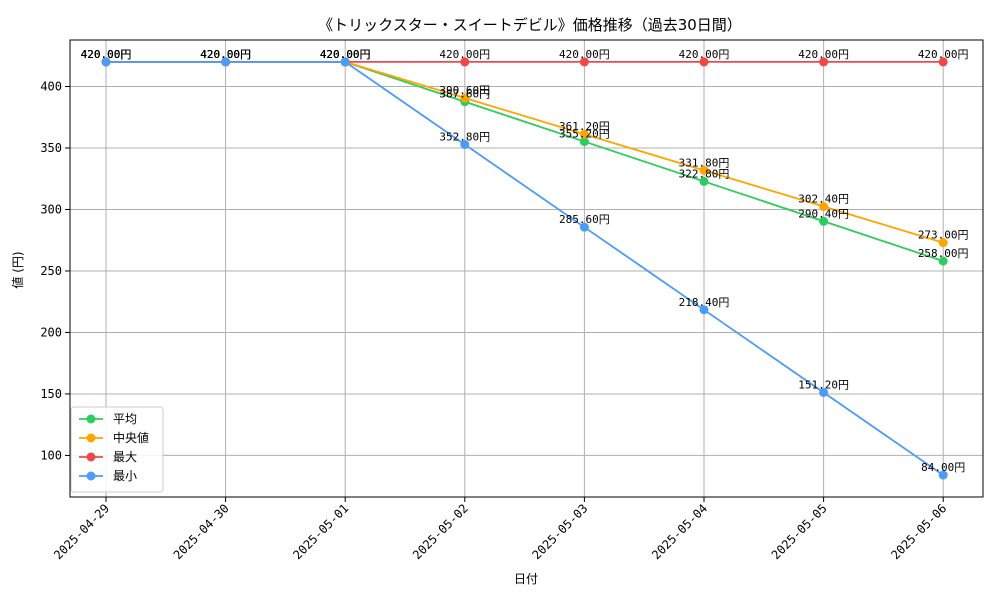 This screenshot has height=600, width=1000. Describe the element at coordinates (943, 253) in the screenshot. I see `data-label: 258.00円` at that location.